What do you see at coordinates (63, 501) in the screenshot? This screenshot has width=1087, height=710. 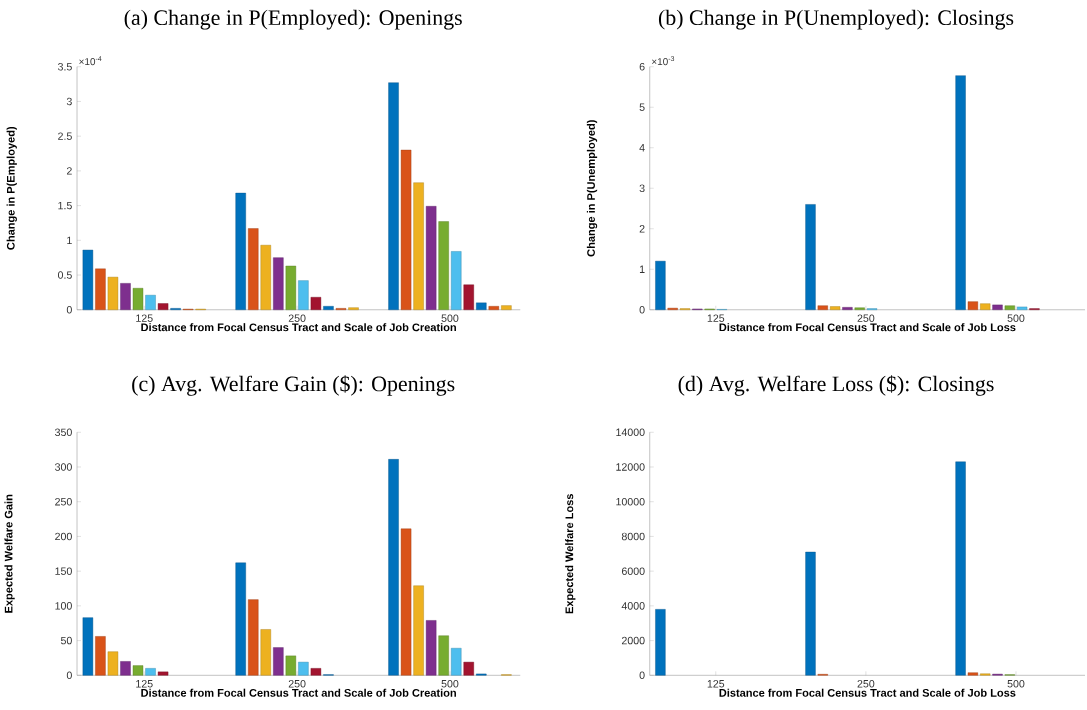 I see `y-tick-label: 250` at bounding box center [63, 501].